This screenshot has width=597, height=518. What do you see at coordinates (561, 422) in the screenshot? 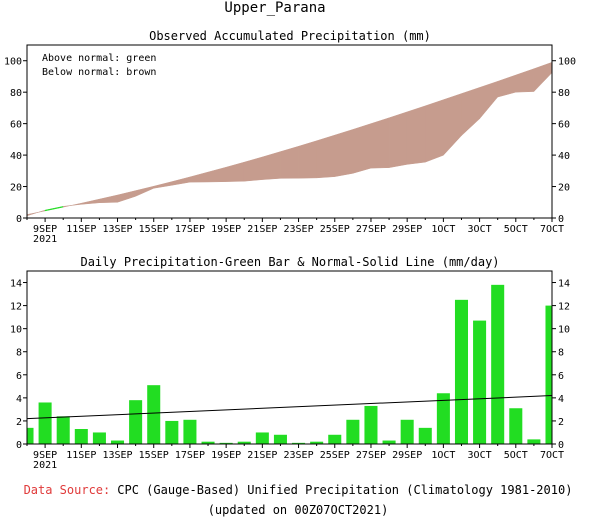
I see `y-tick-label-right: 2` at bounding box center [561, 422].